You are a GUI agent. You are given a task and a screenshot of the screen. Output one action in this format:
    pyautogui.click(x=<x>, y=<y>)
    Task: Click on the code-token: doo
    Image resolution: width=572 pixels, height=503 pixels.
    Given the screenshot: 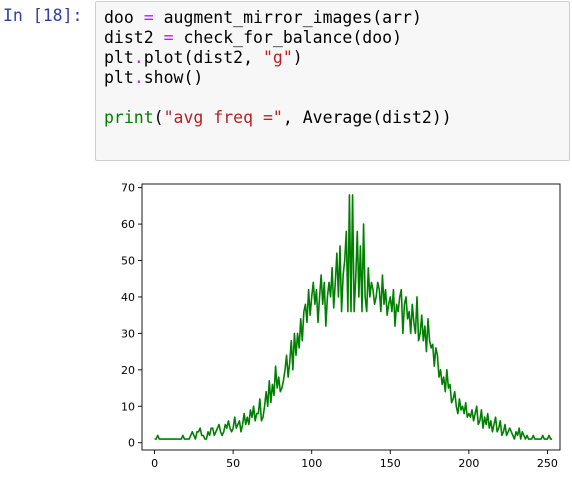 What is the action you would take?
    pyautogui.click(x=124, y=17)
    